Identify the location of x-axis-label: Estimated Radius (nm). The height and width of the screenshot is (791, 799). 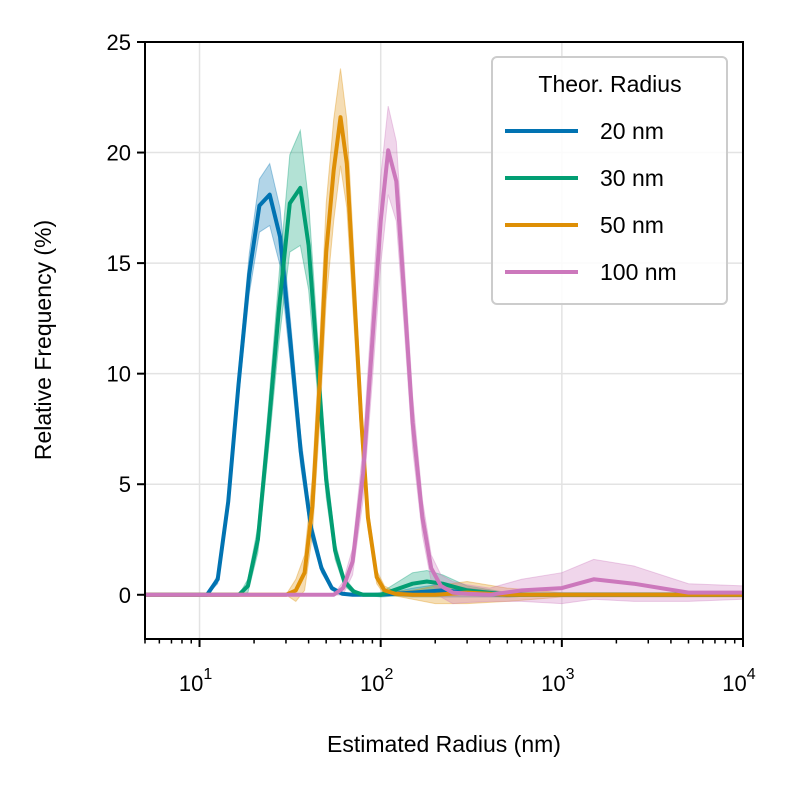
(444, 744).